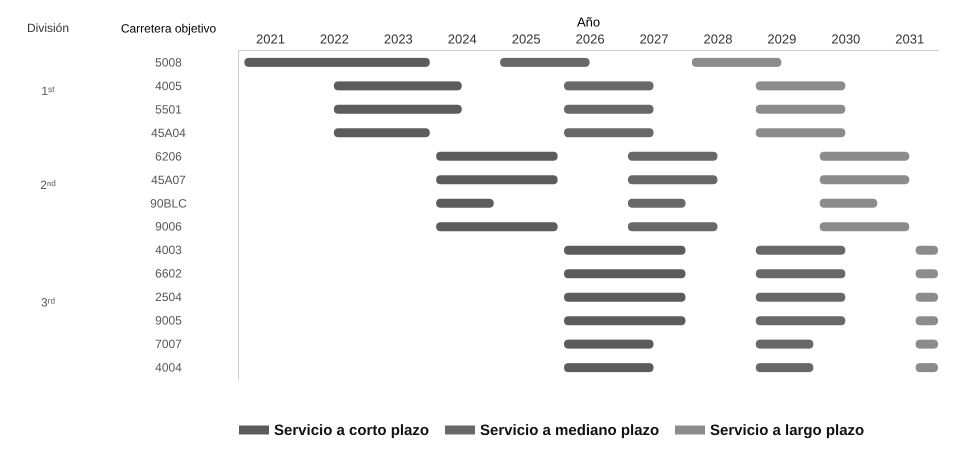  I want to click on y-tick-label: 6206, so click(168, 156).